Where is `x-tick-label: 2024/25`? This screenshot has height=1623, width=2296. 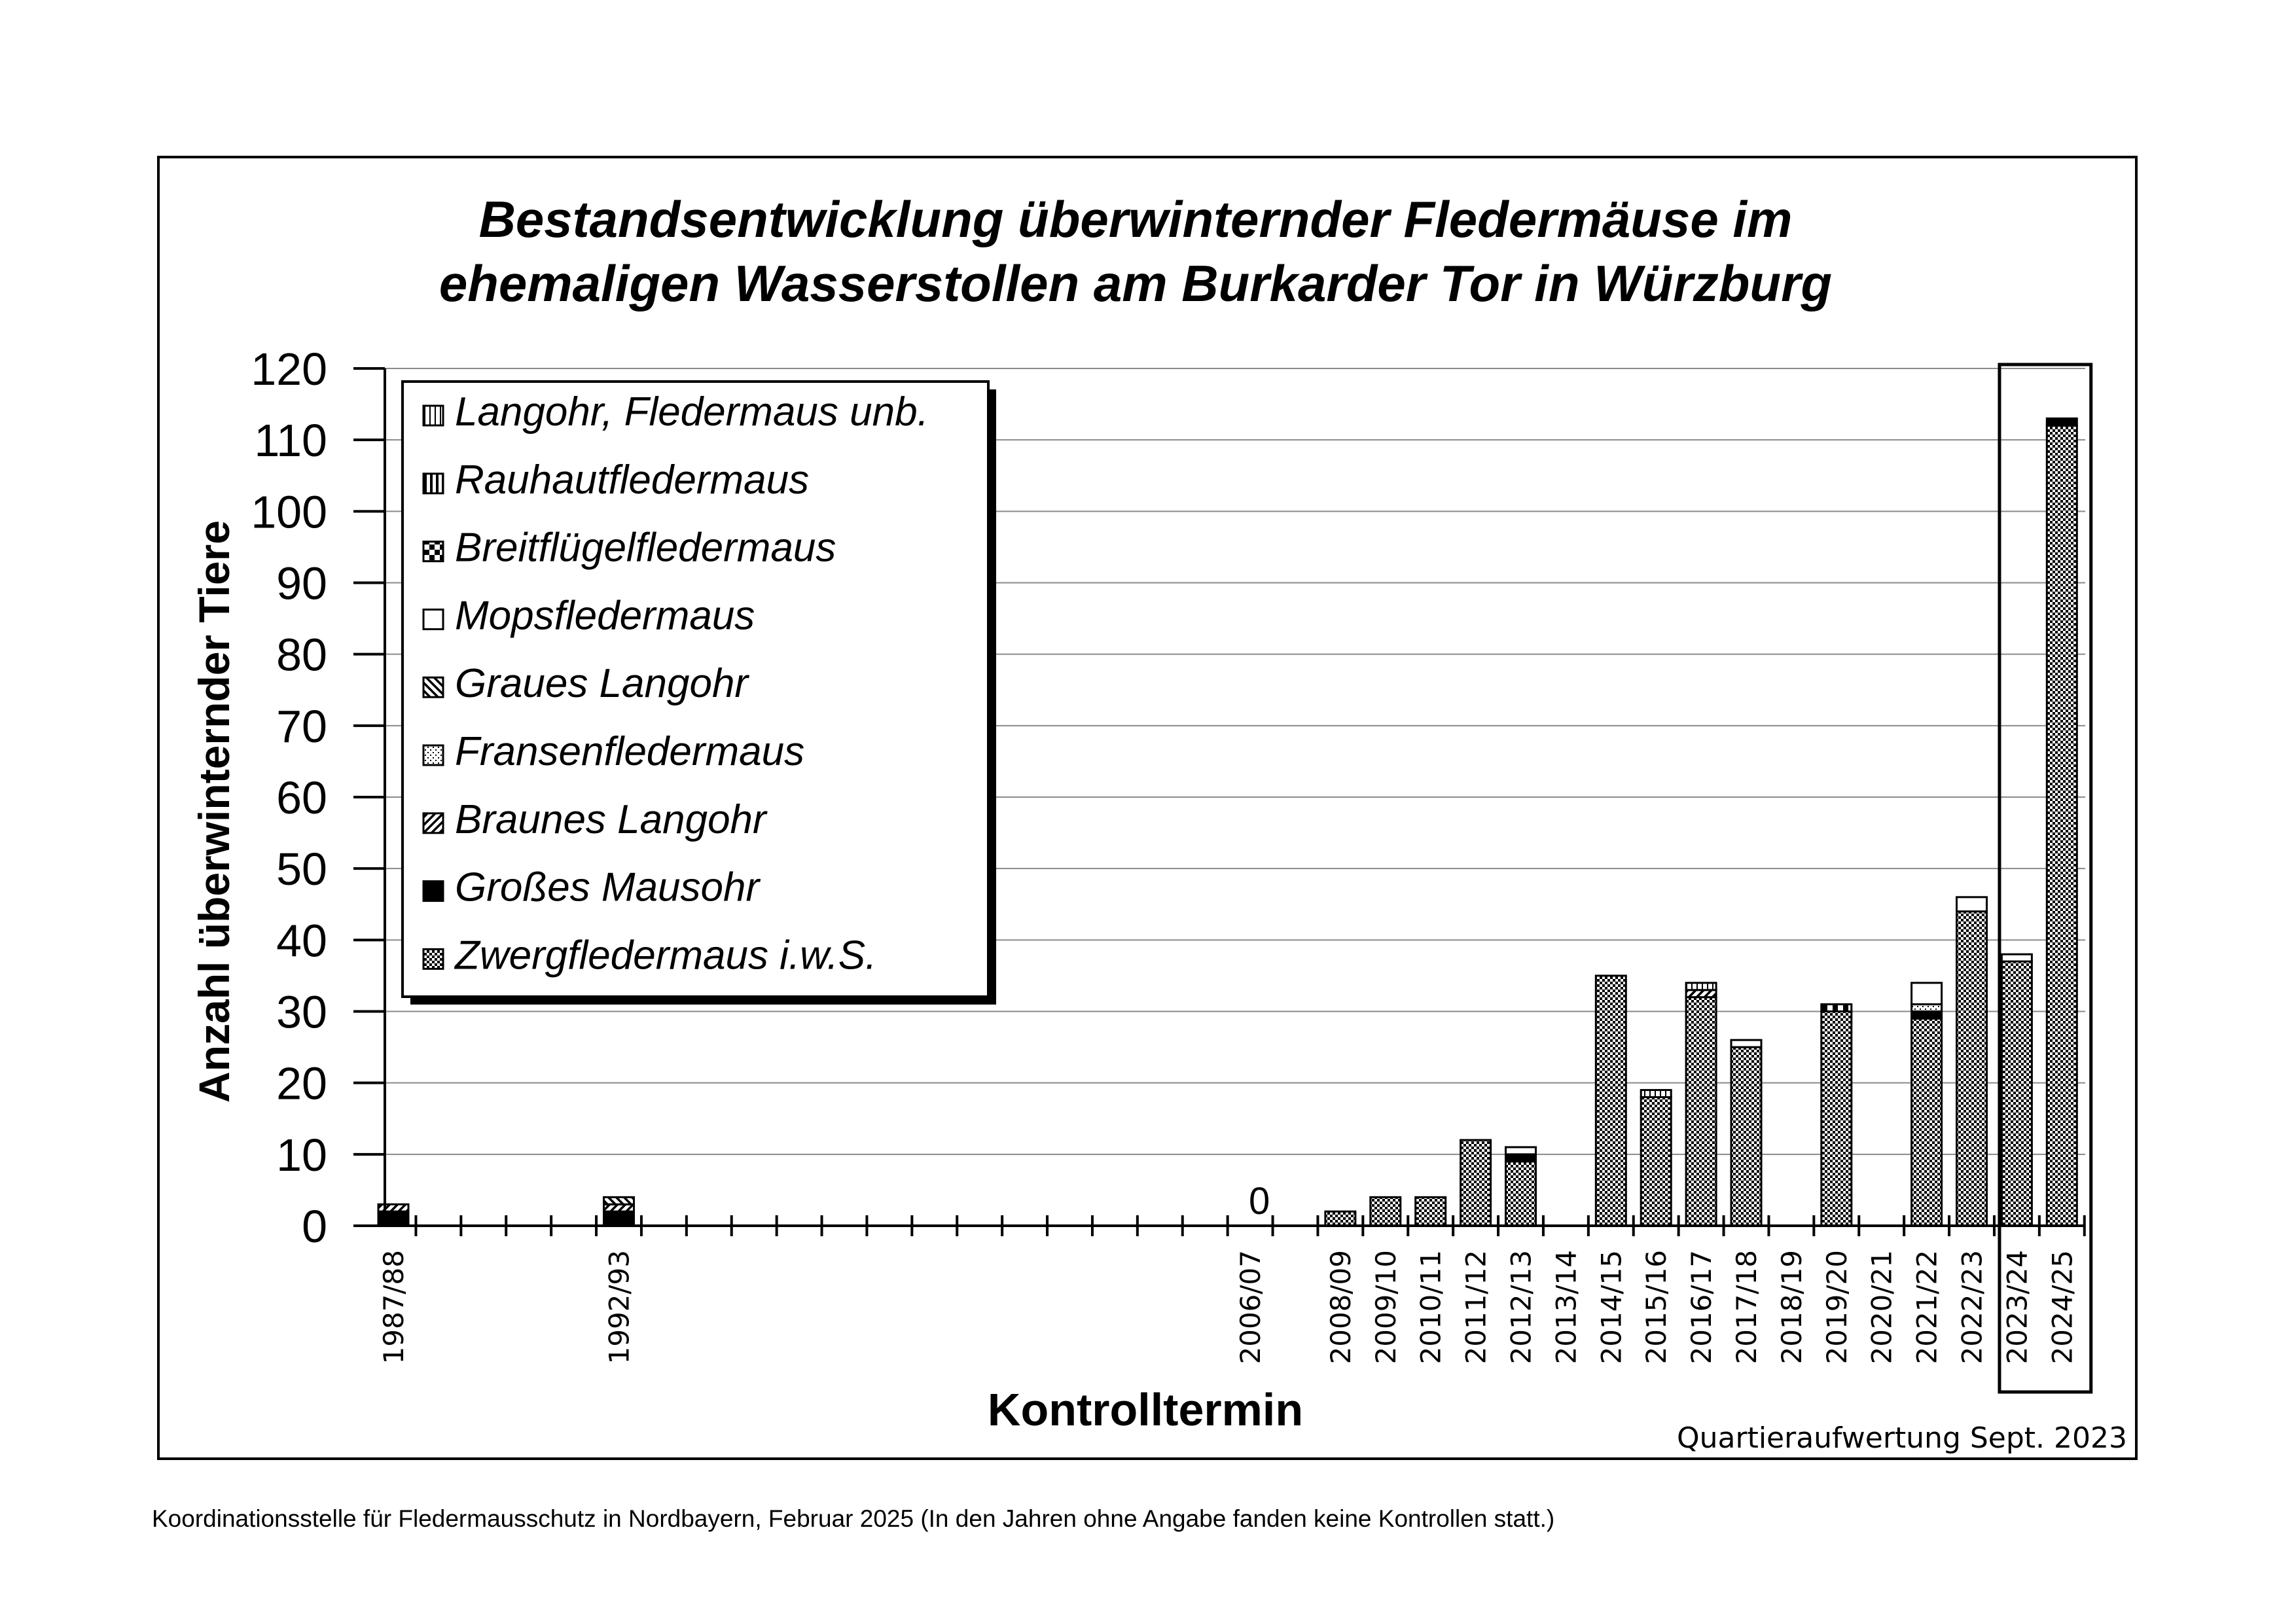 x-tick-label: 2024/25 is located at coordinates (2062, 1307).